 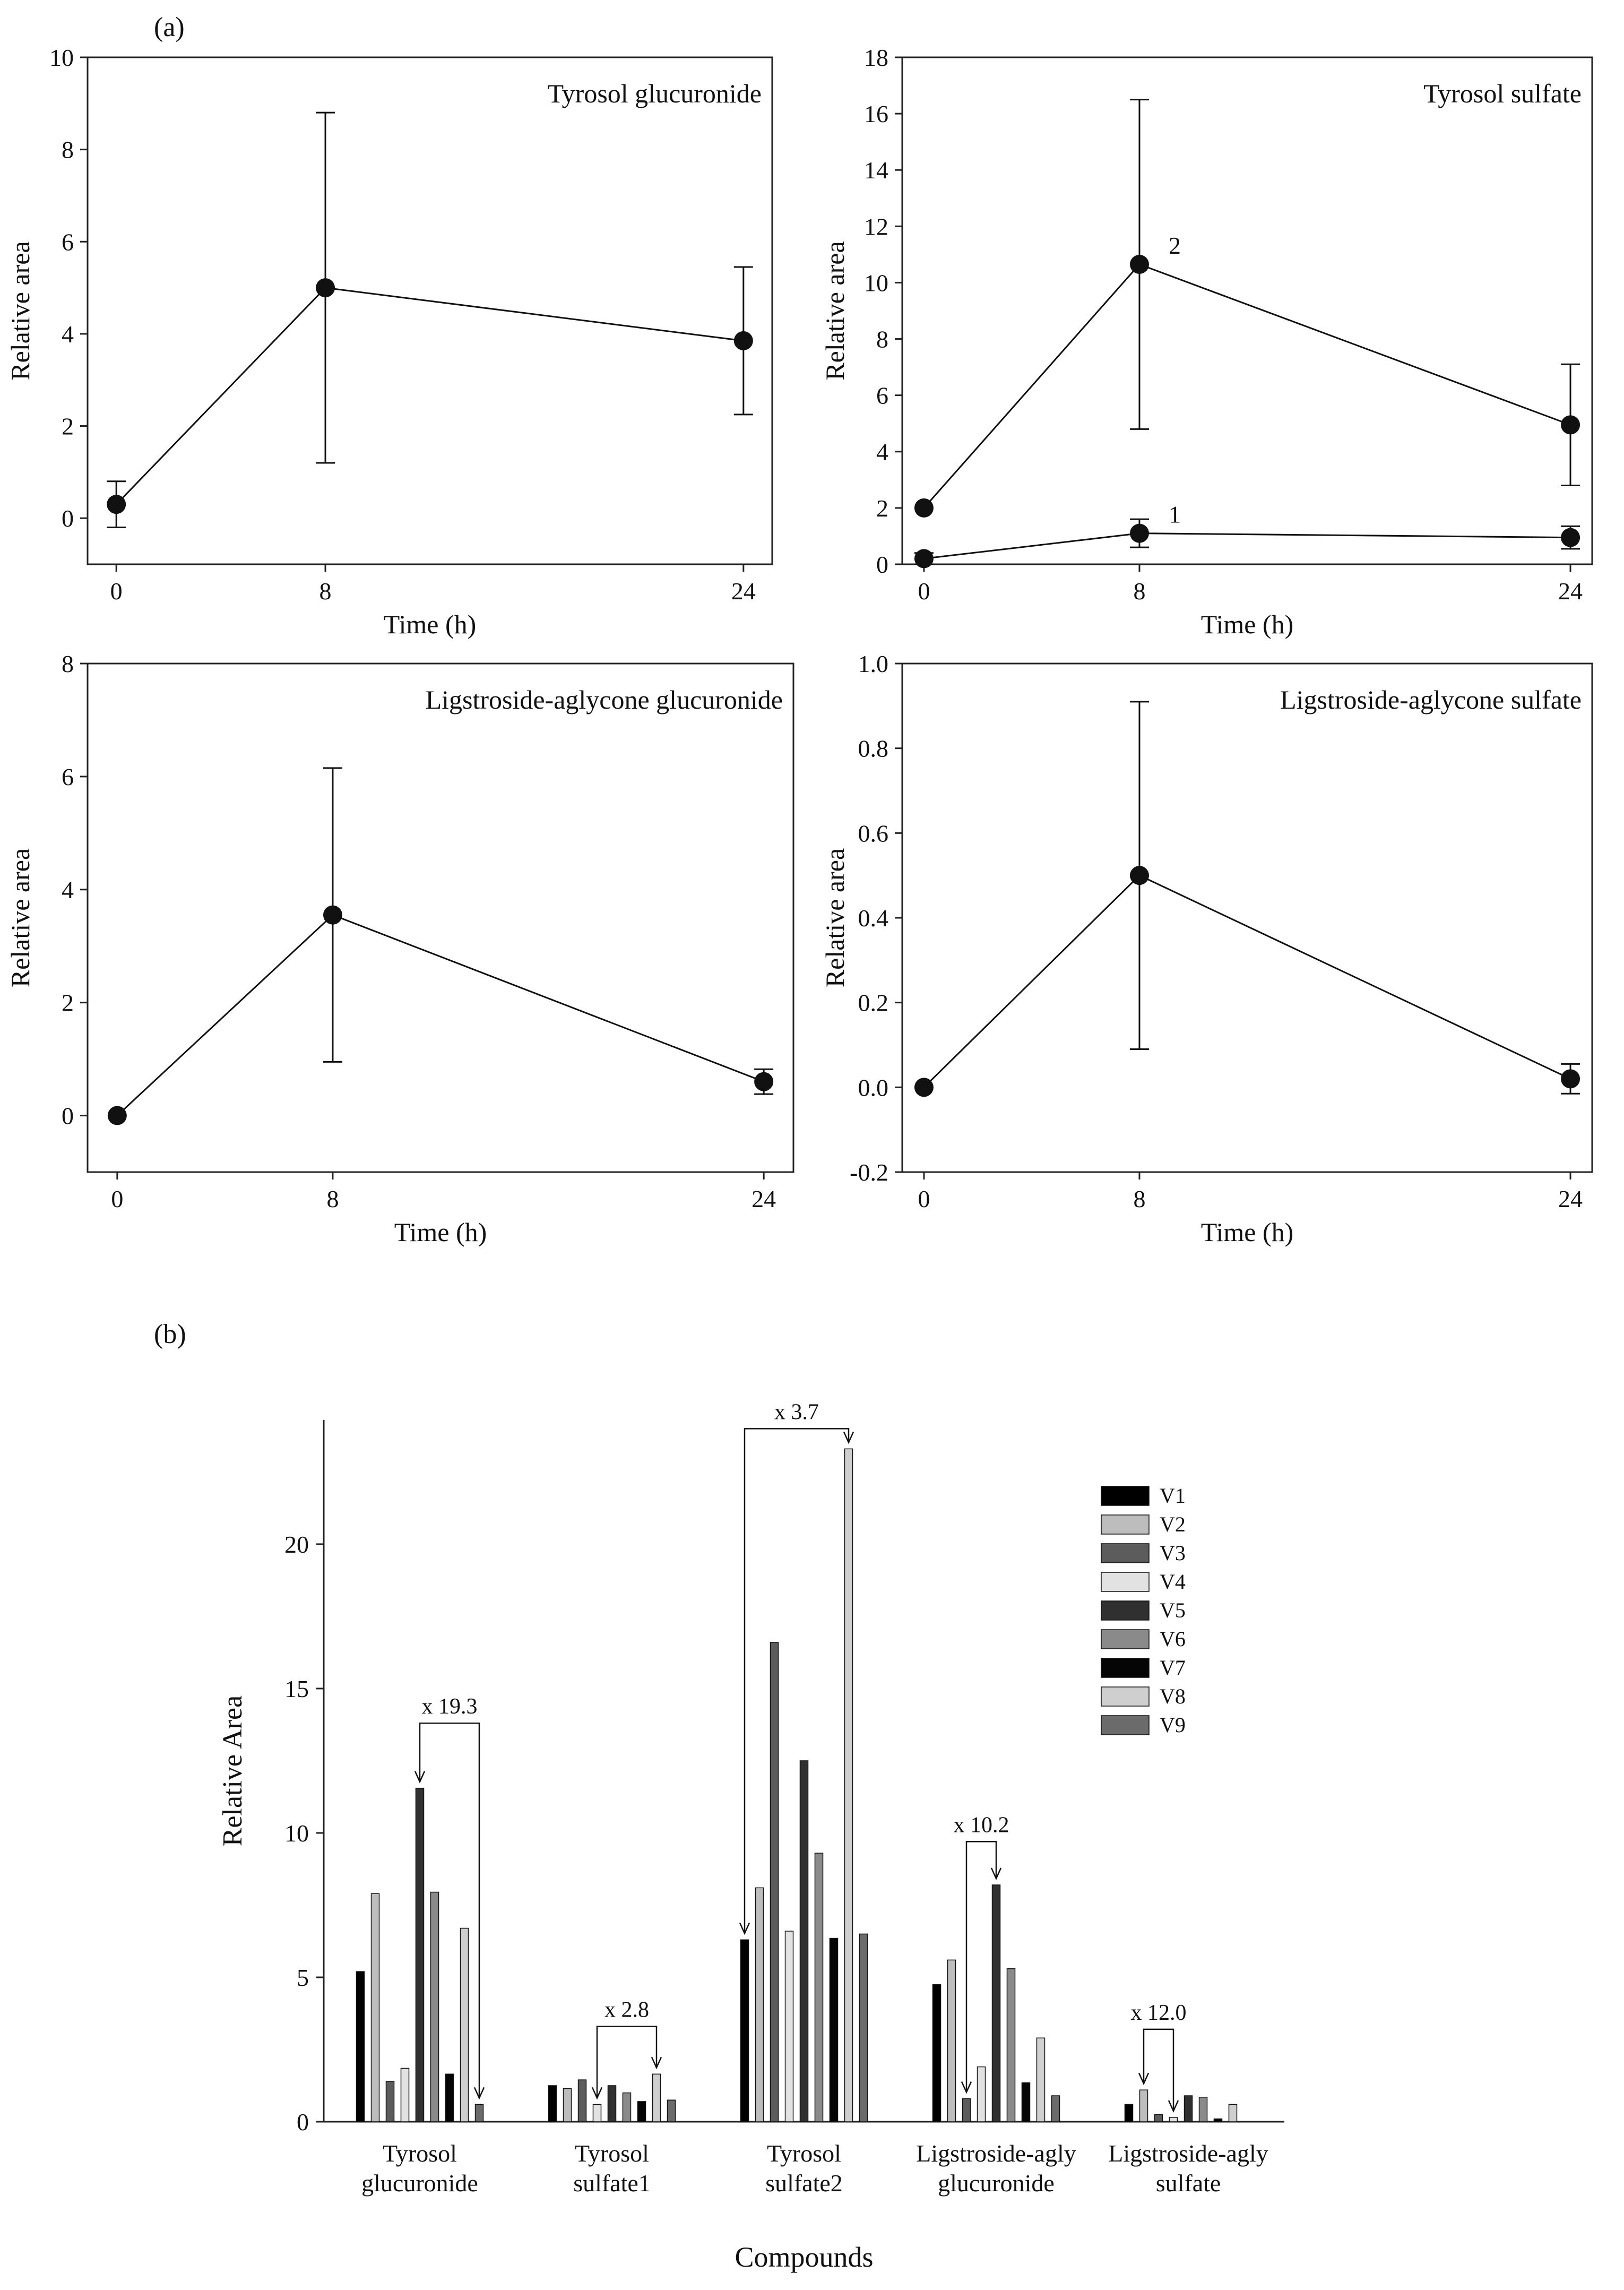 I want to click on y-axis-title: Relative Area, so click(x=233, y=1770).